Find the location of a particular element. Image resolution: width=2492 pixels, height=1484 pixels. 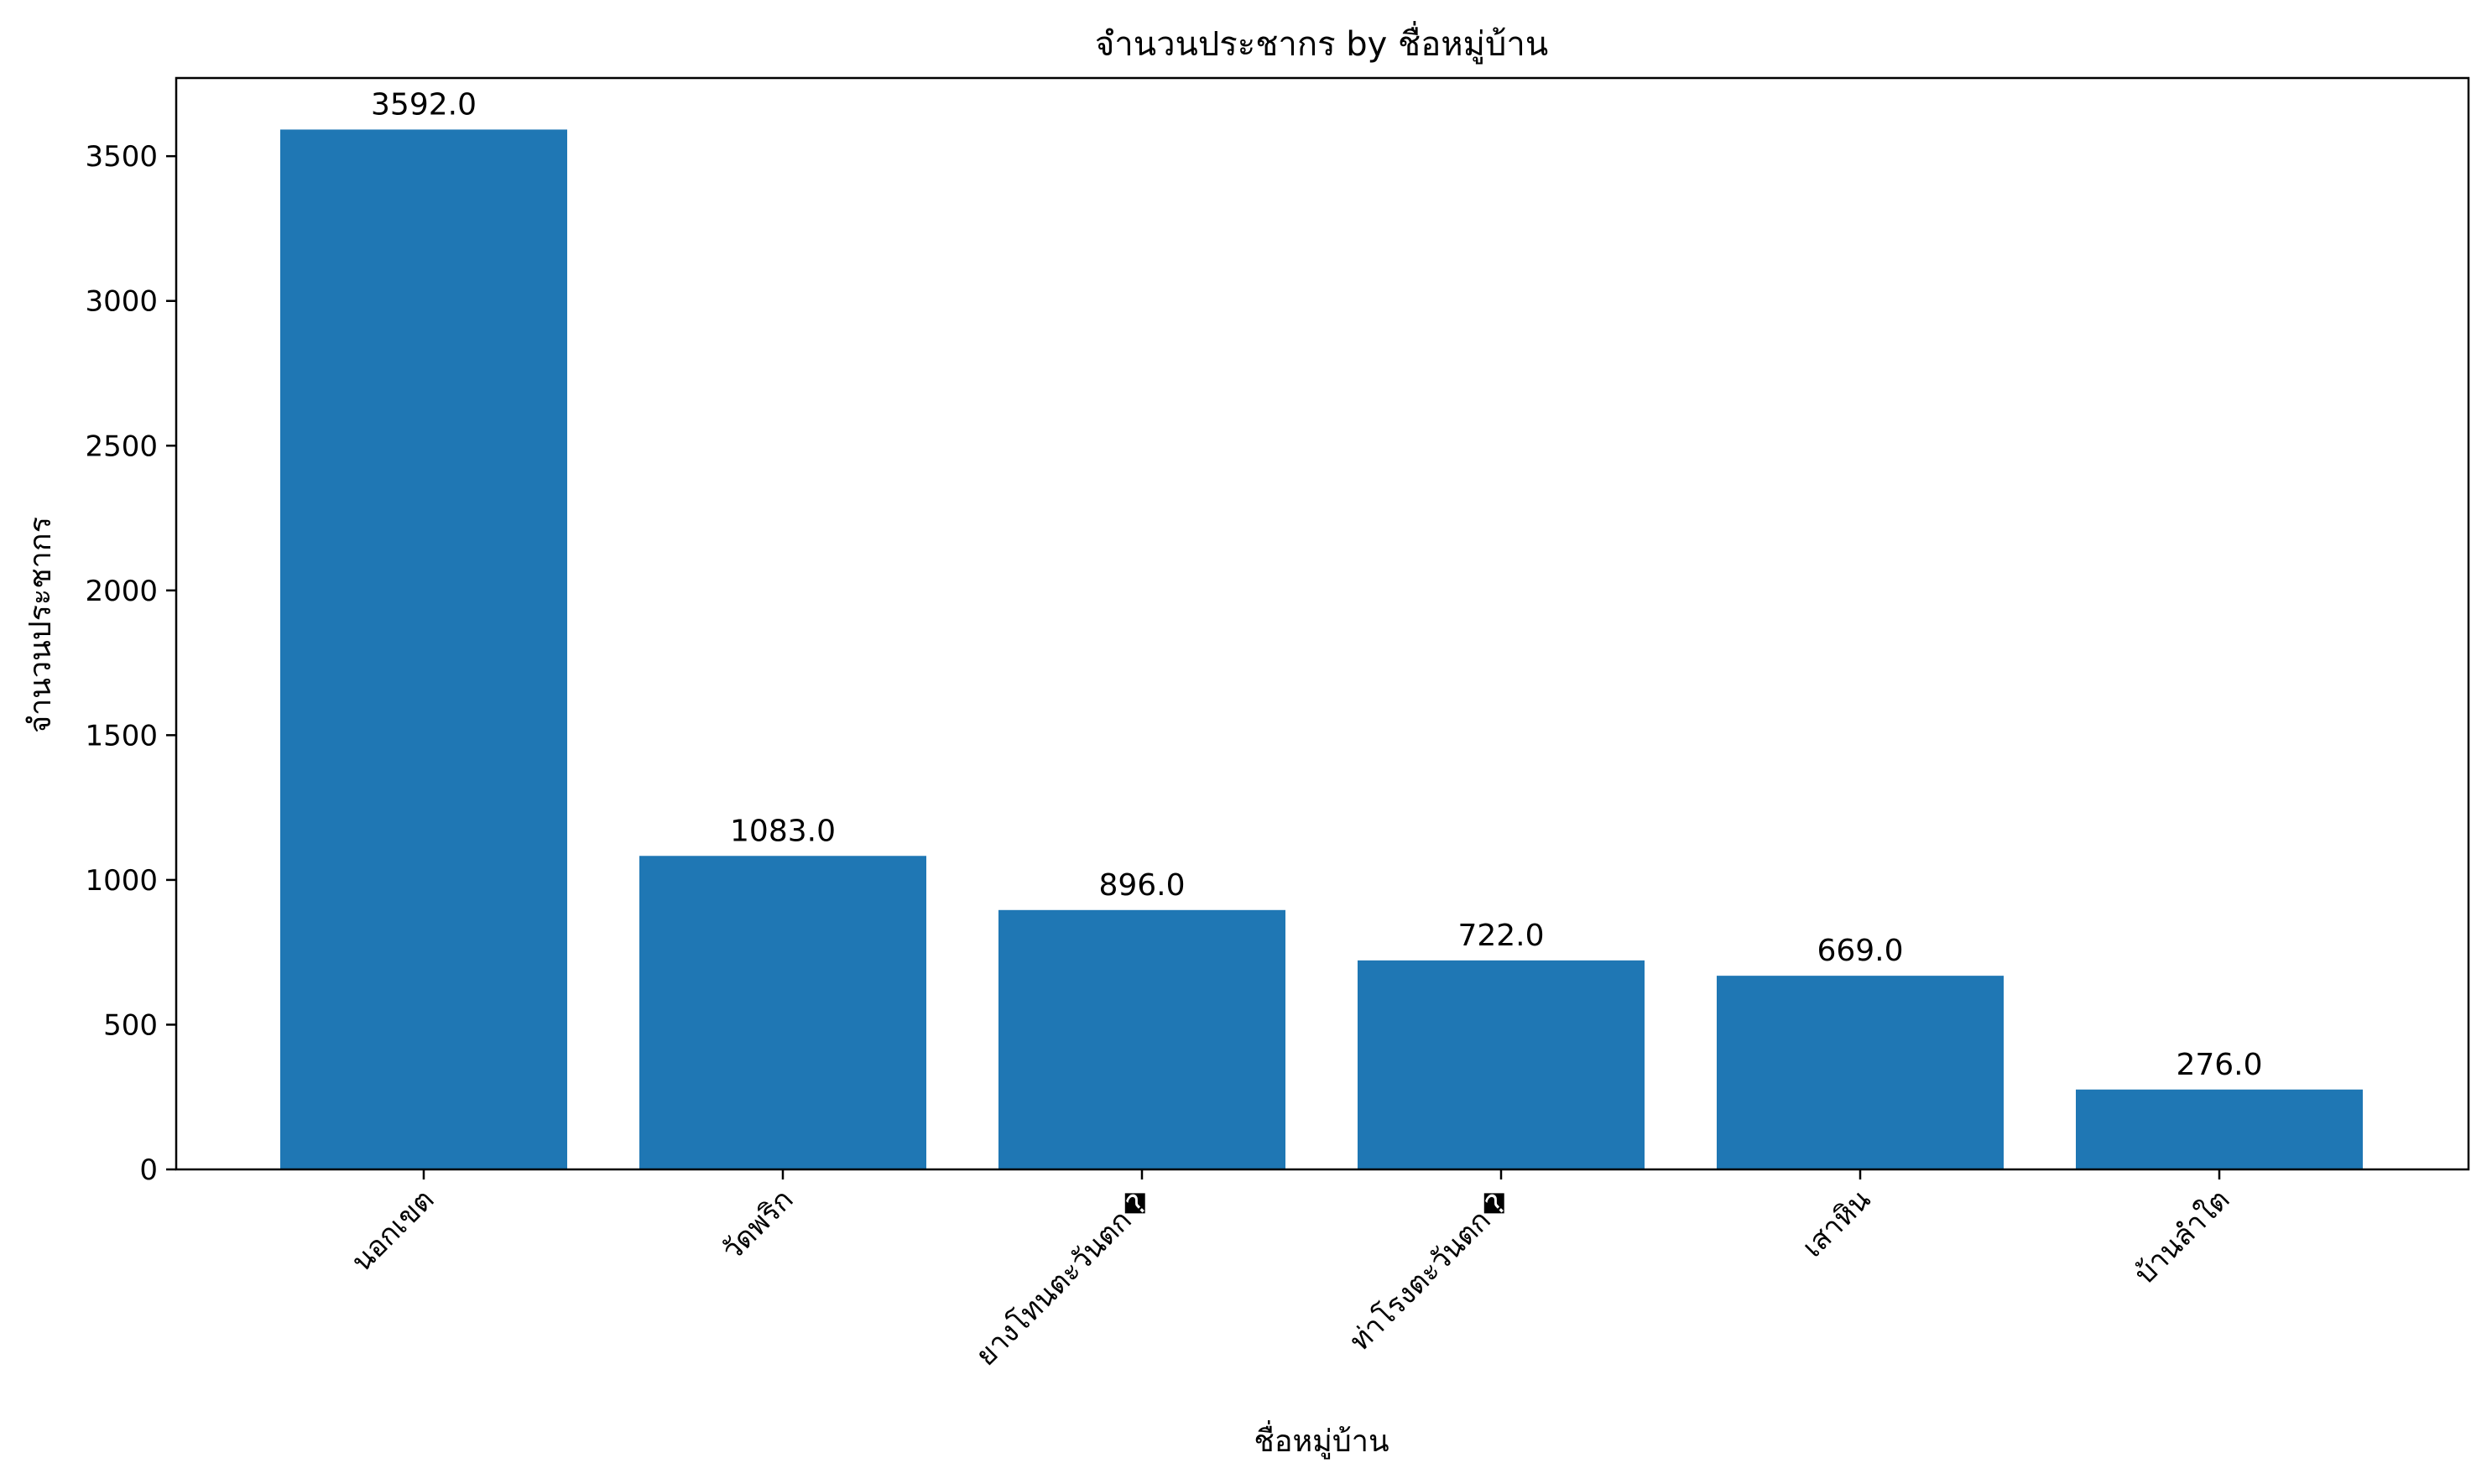

y-tick-label: 1500 is located at coordinates (121, 735).